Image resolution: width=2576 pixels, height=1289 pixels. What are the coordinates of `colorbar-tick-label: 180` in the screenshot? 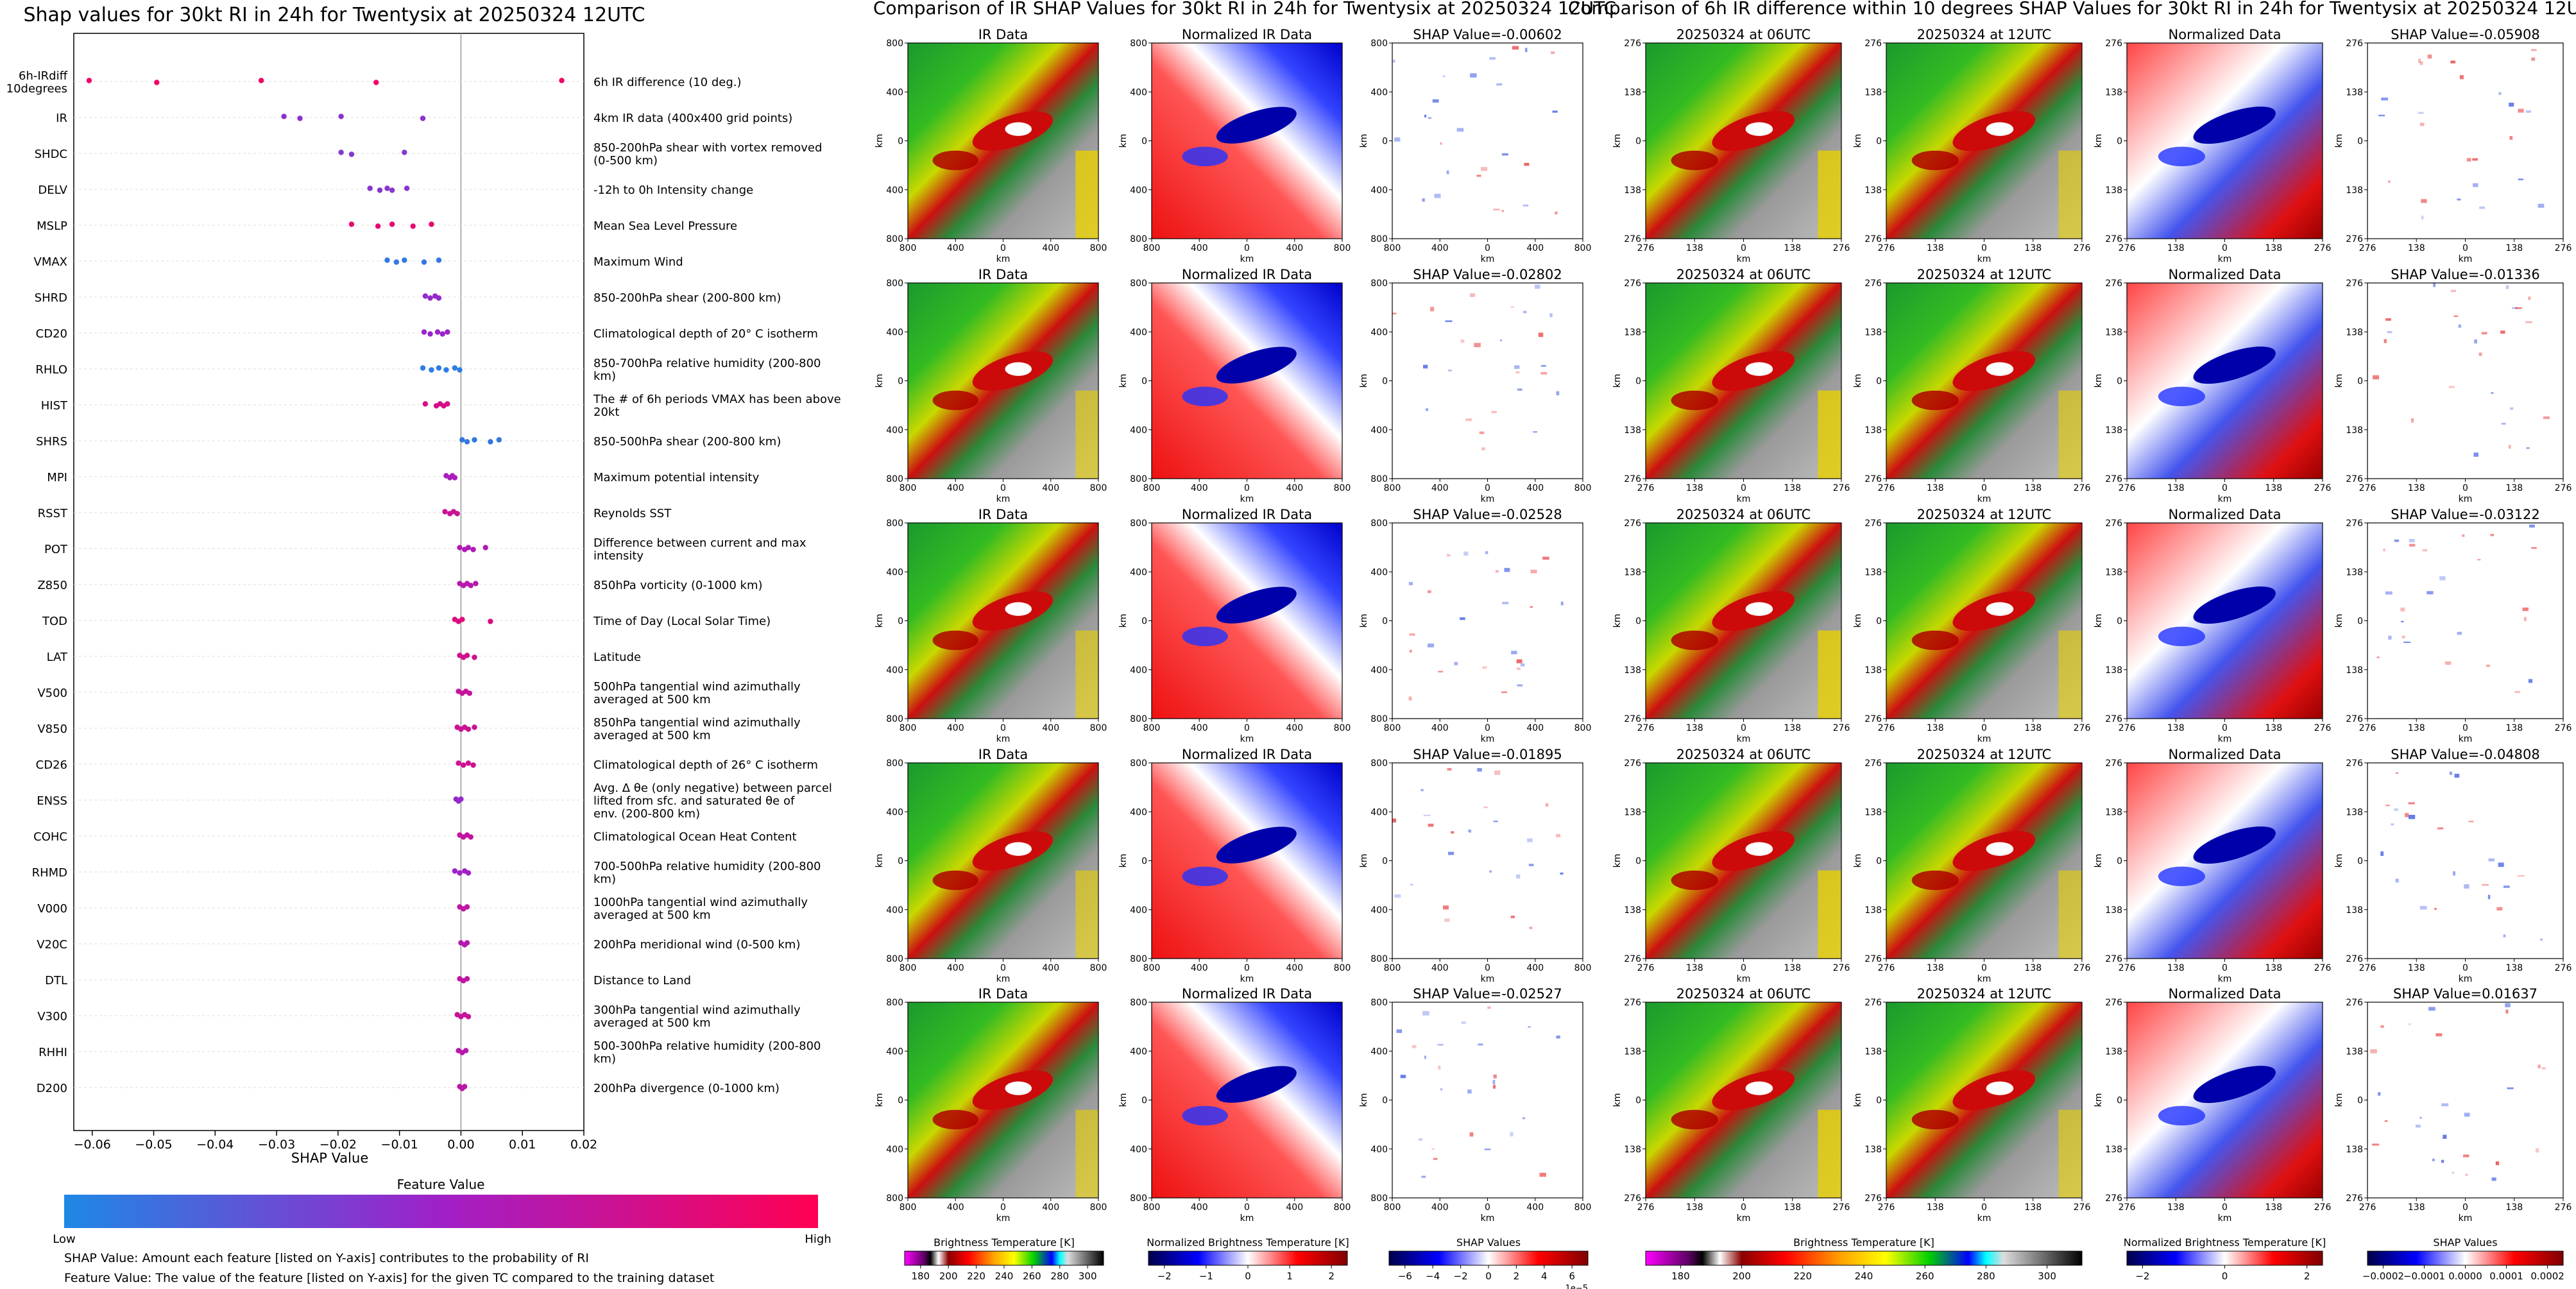 It's located at (921, 1276).